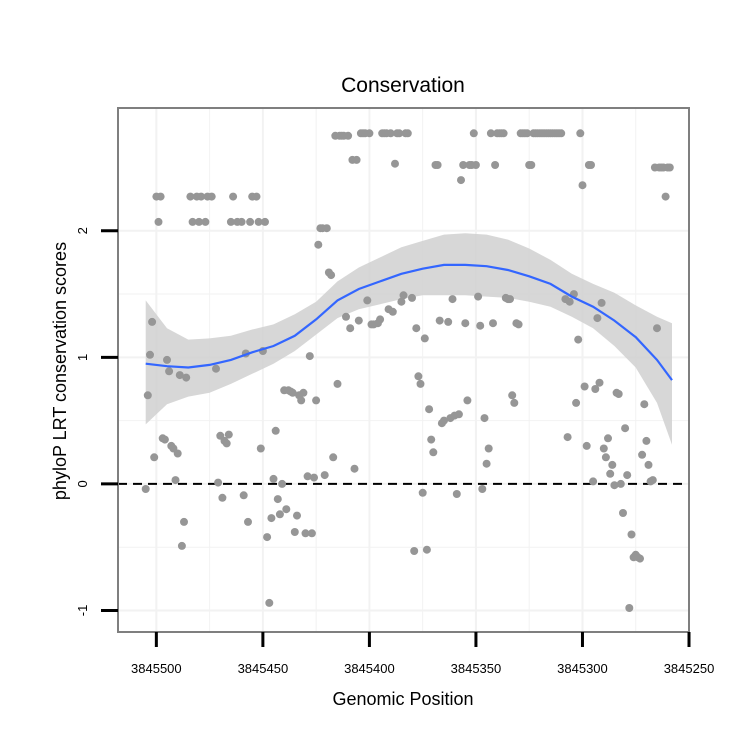  I want to click on x-tick-label: 3845450, so click(263, 668).